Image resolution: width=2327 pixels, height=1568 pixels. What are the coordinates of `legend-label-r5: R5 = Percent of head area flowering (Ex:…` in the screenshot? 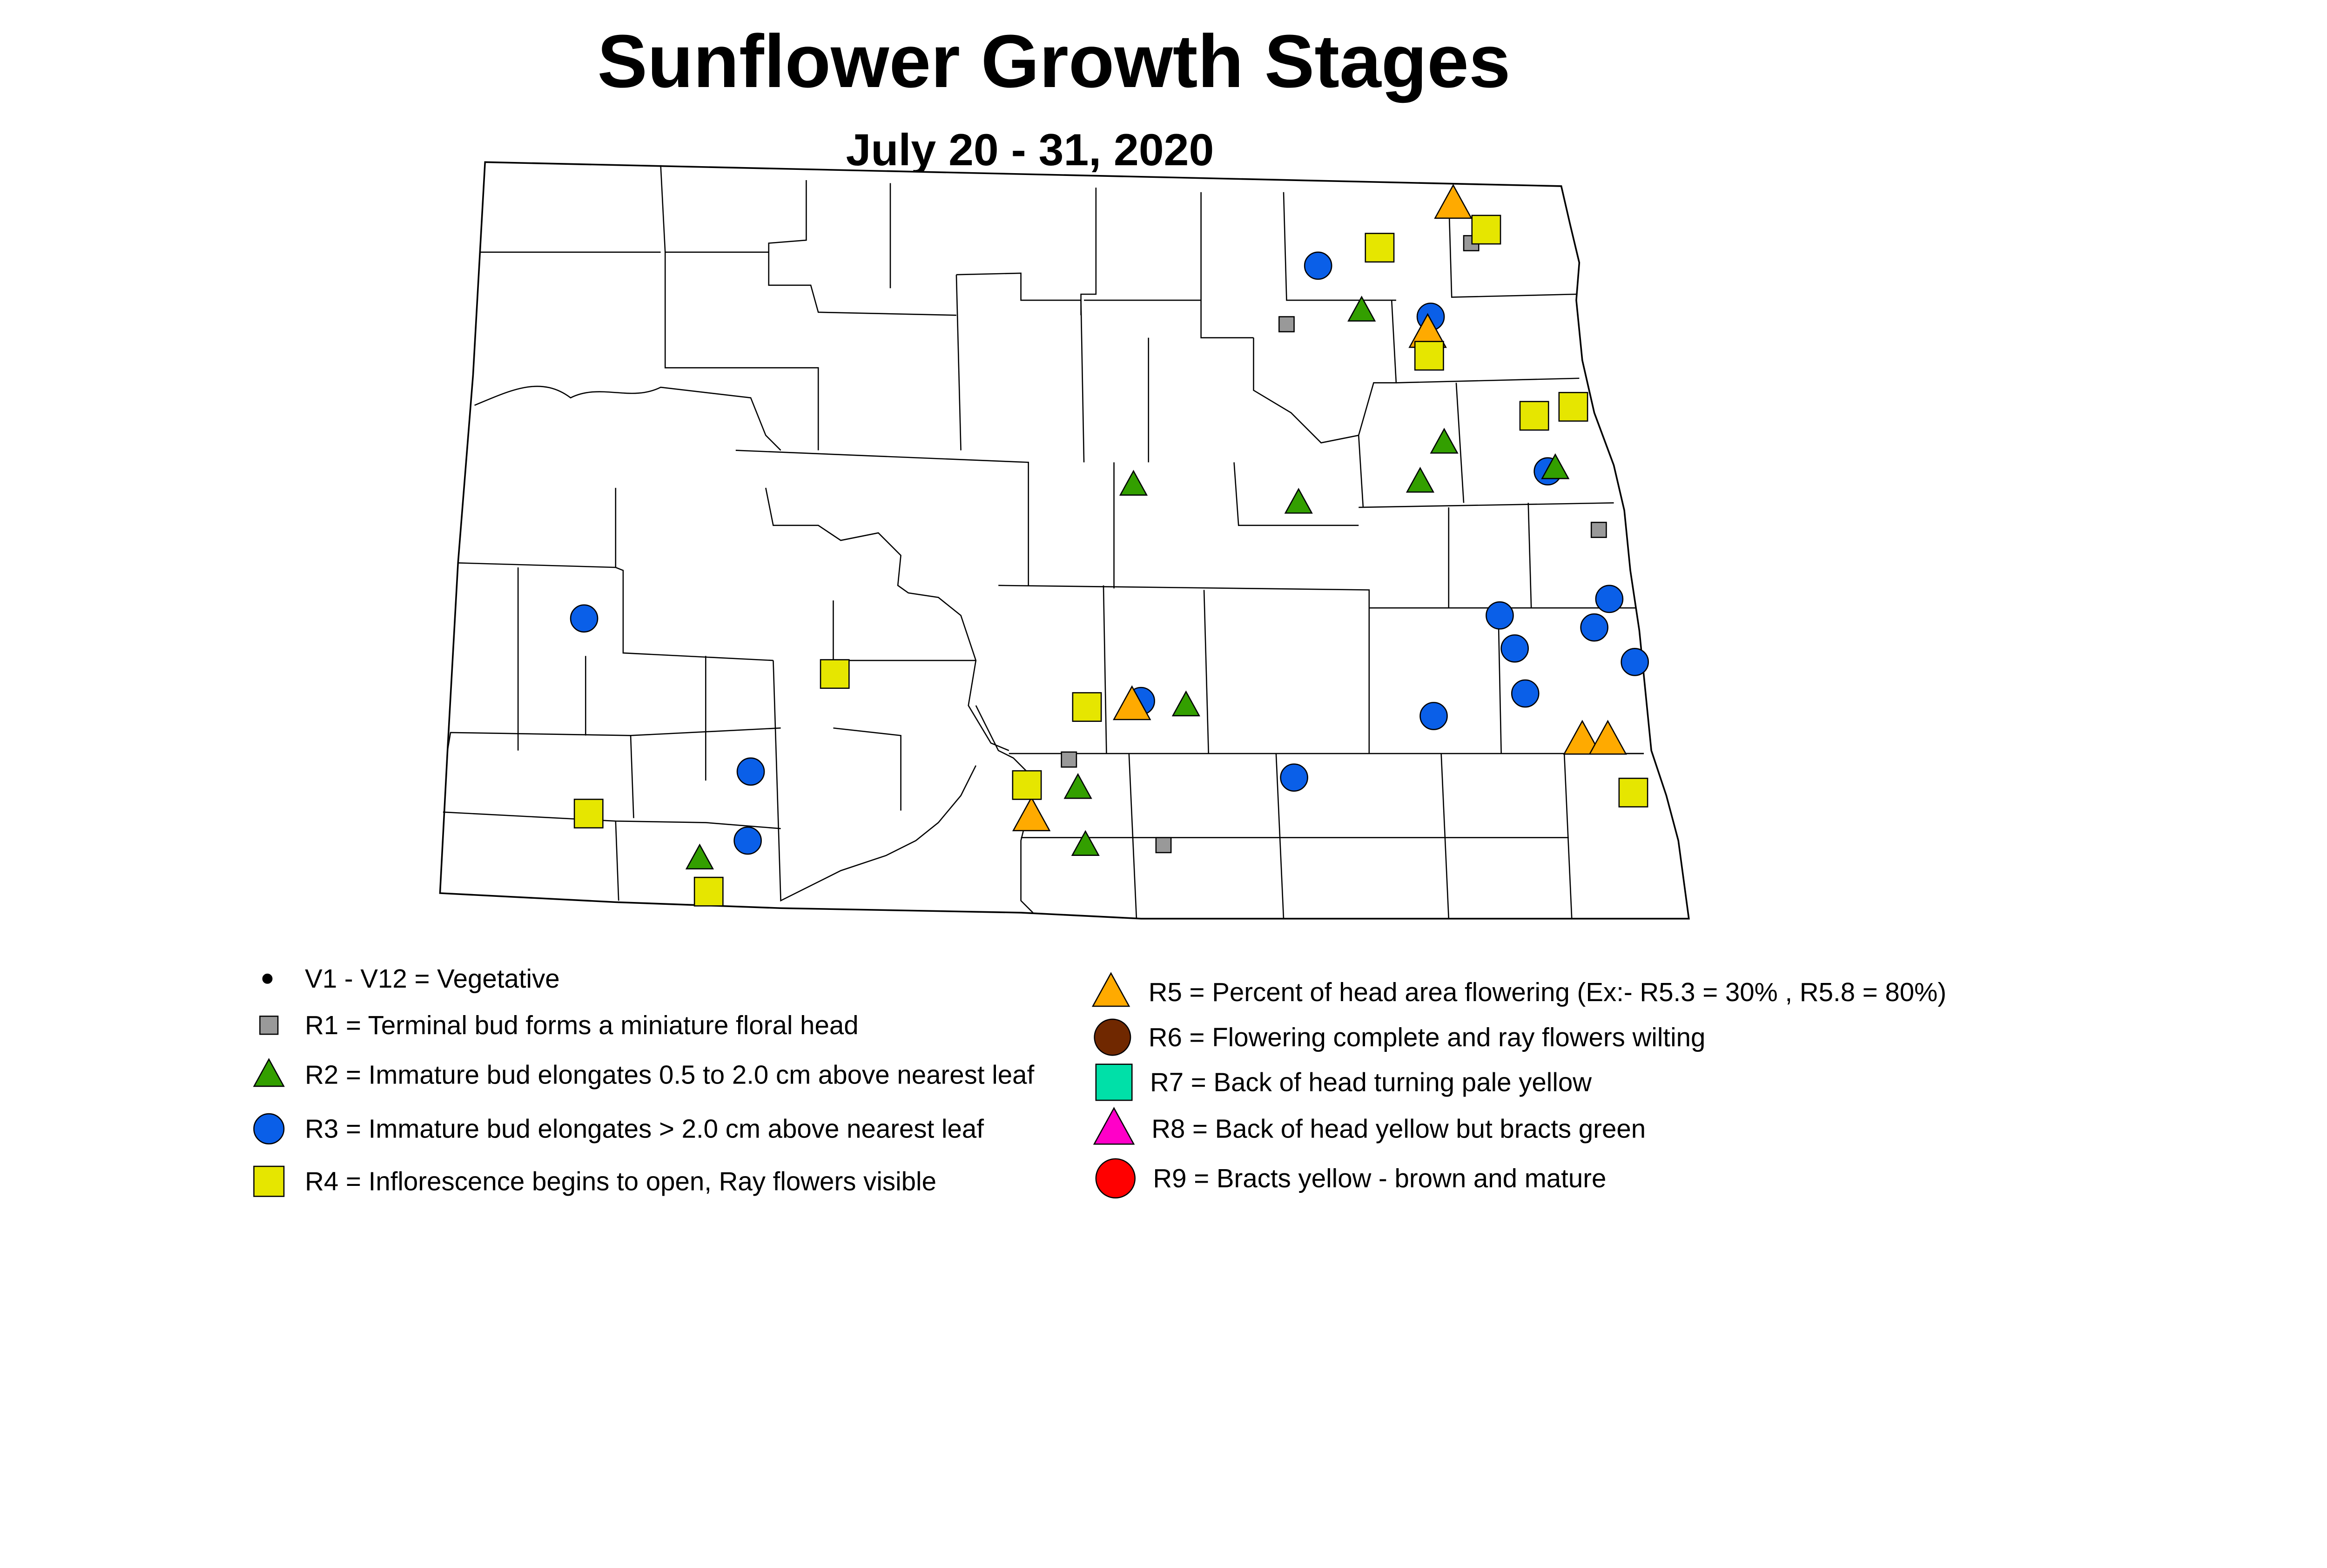 It's located at (1547, 992).